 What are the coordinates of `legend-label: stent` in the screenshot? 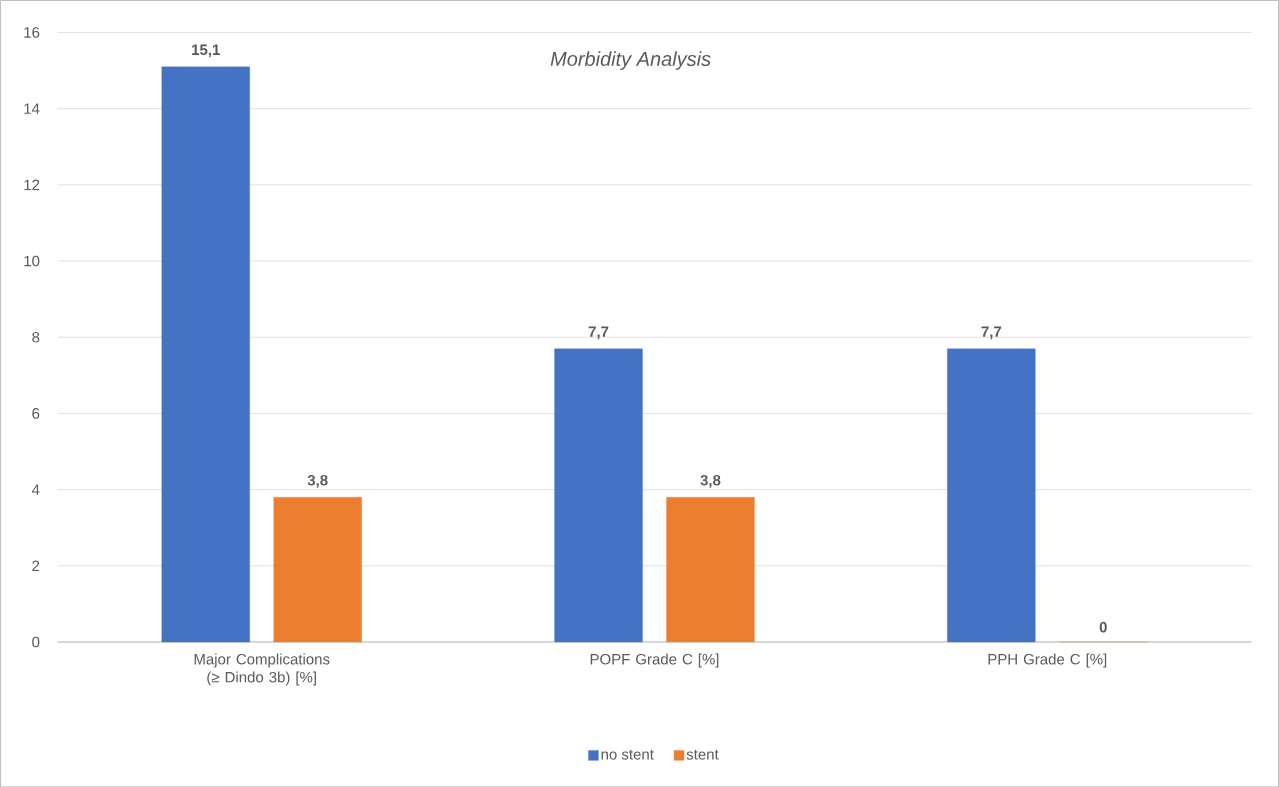 It's located at (702, 754).